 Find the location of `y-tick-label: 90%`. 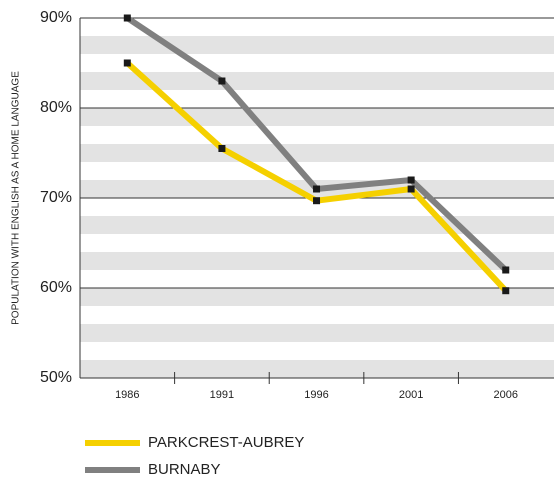

y-tick-label: 90% is located at coordinates (56, 17).